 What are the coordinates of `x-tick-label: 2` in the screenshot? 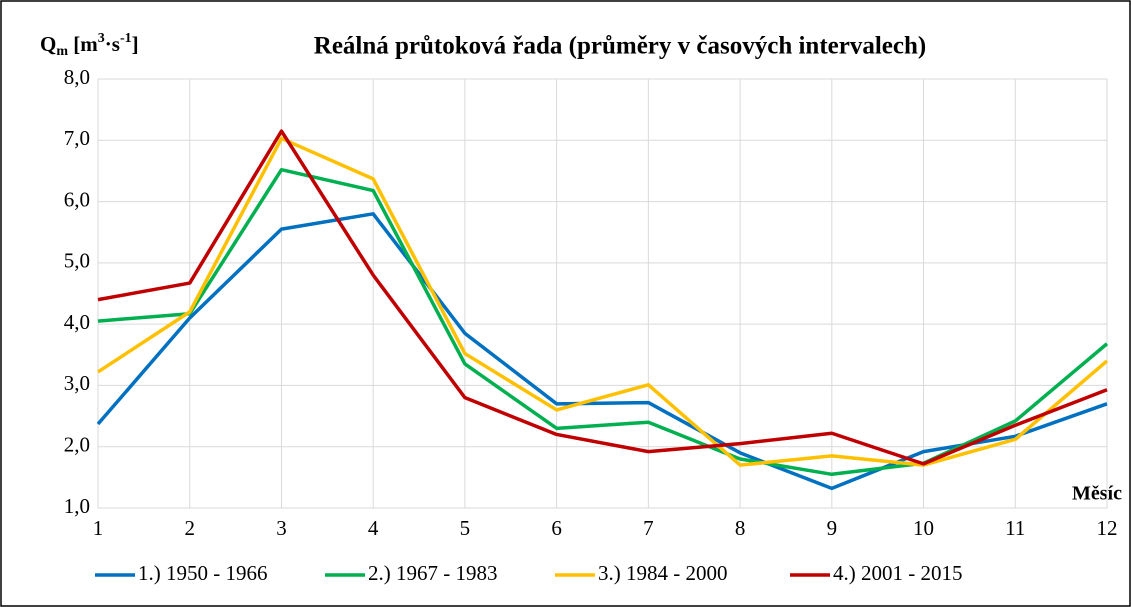 It's located at (189, 528).